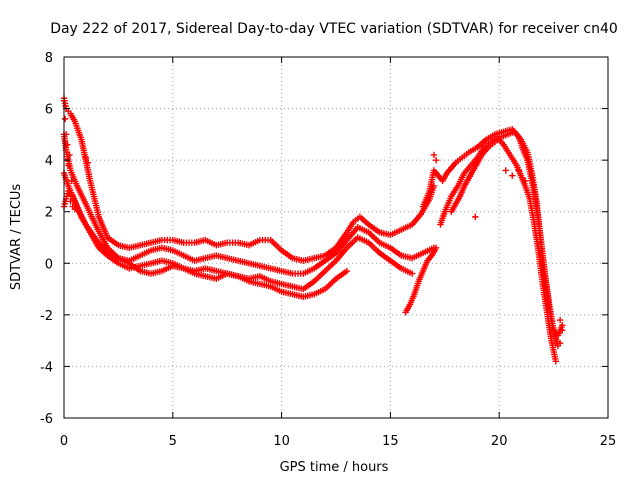  What do you see at coordinates (46, 367) in the screenshot?
I see `y-tick-label: -4` at bounding box center [46, 367].